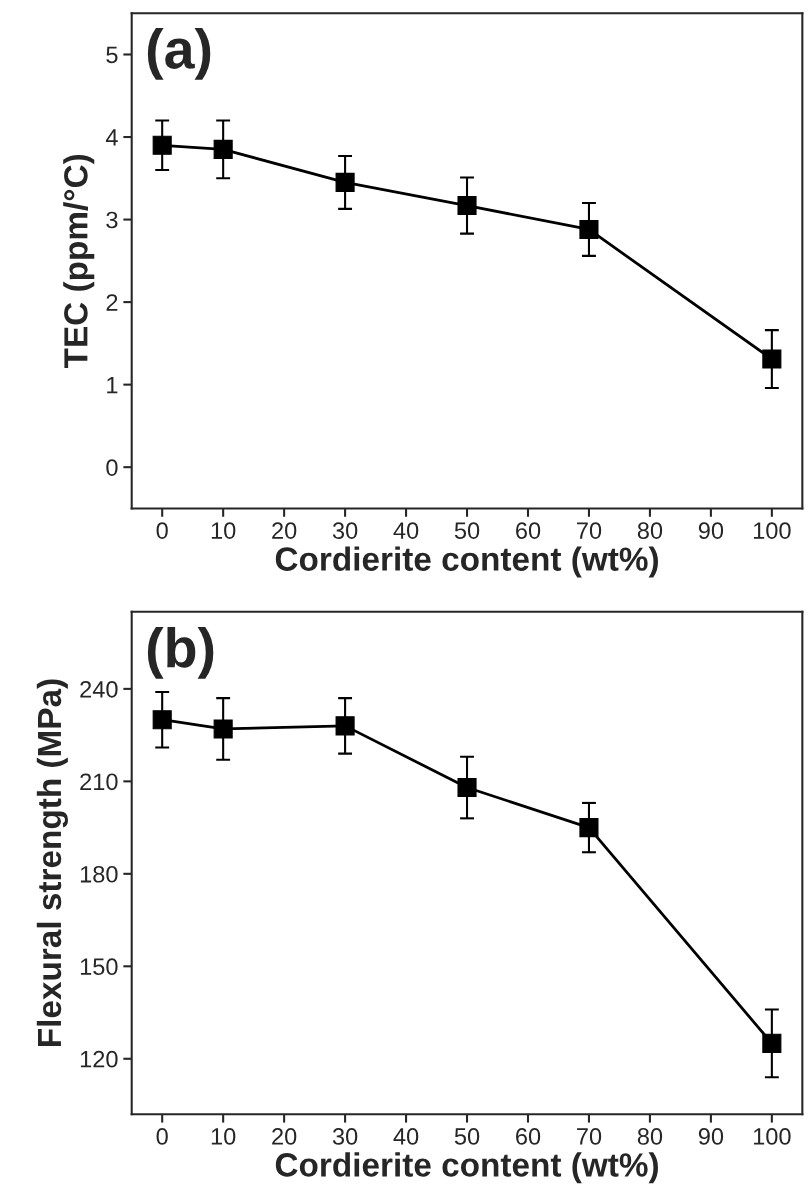 The height and width of the screenshot is (1202, 808). I want to click on y-tick-label: 120, so click(99, 1059).